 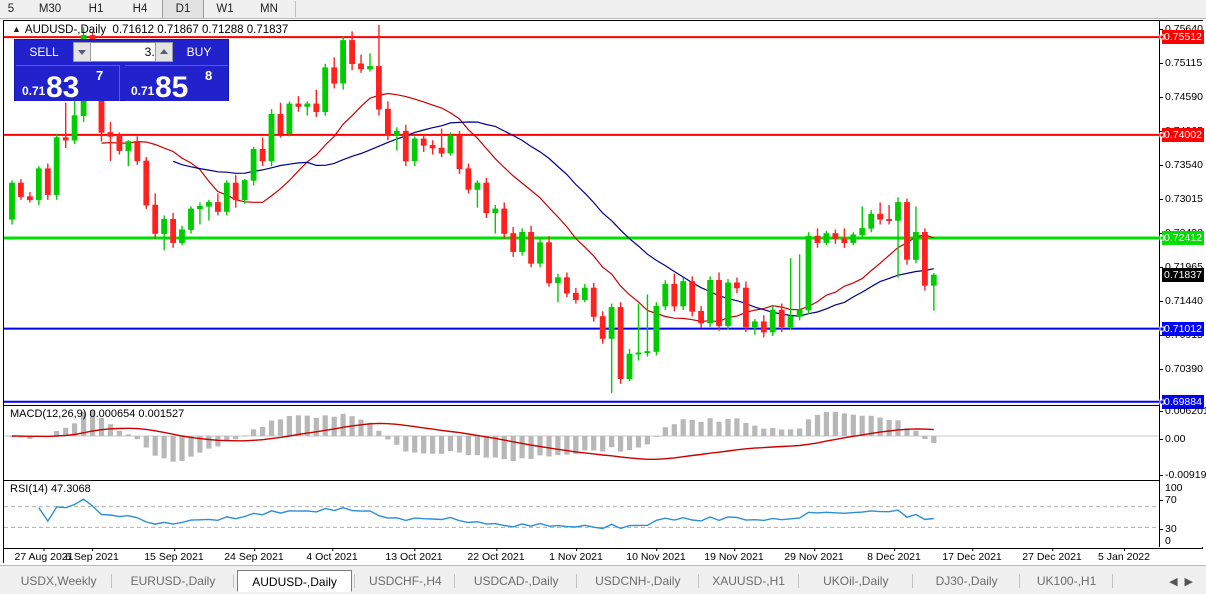 I want to click on timeframe-button-d1: D1, so click(x=183, y=9).